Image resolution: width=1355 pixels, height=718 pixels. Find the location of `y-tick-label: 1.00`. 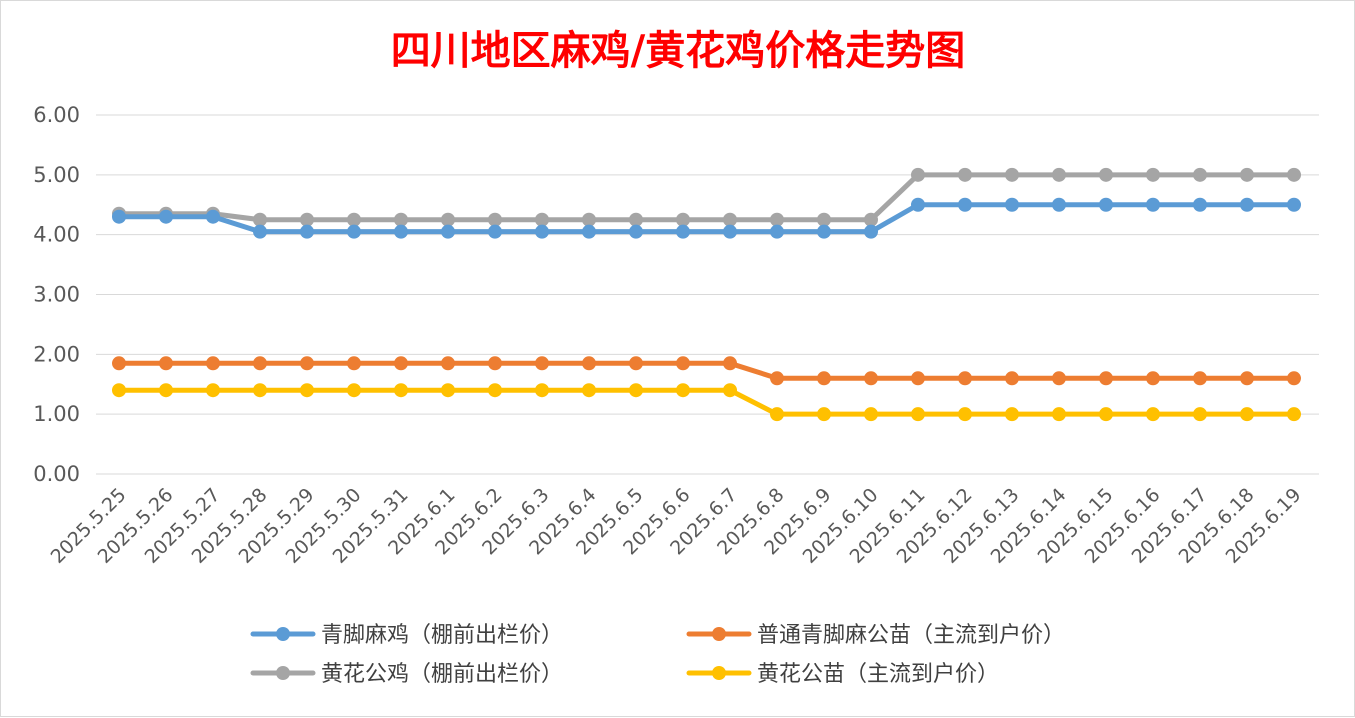

y-tick-label: 1.00 is located at coordinates (56, 414).